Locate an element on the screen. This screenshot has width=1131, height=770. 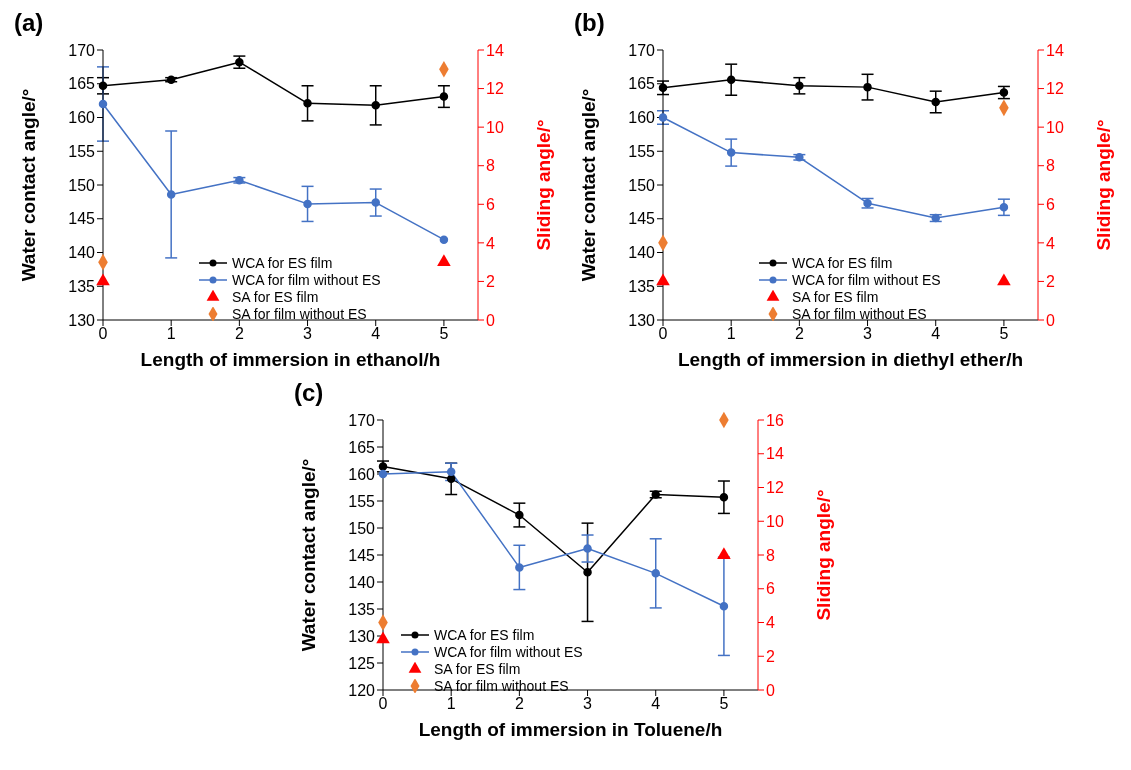
y2-tick-label: 16 is located at coordinates (775, 420).